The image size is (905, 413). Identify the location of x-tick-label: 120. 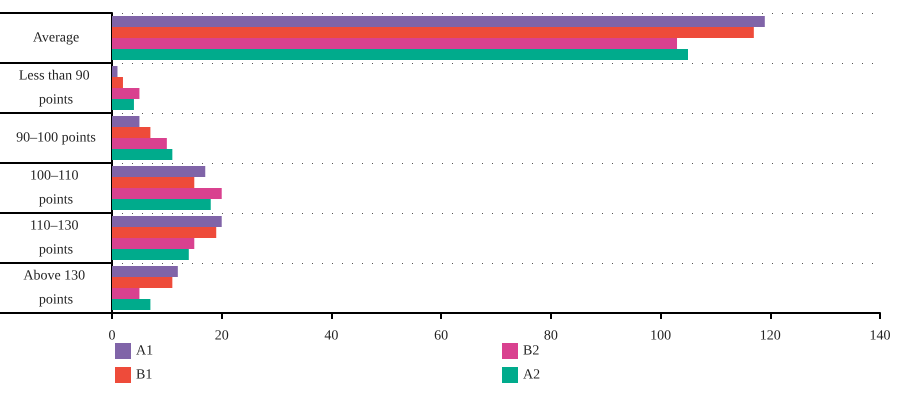
(770, 336).